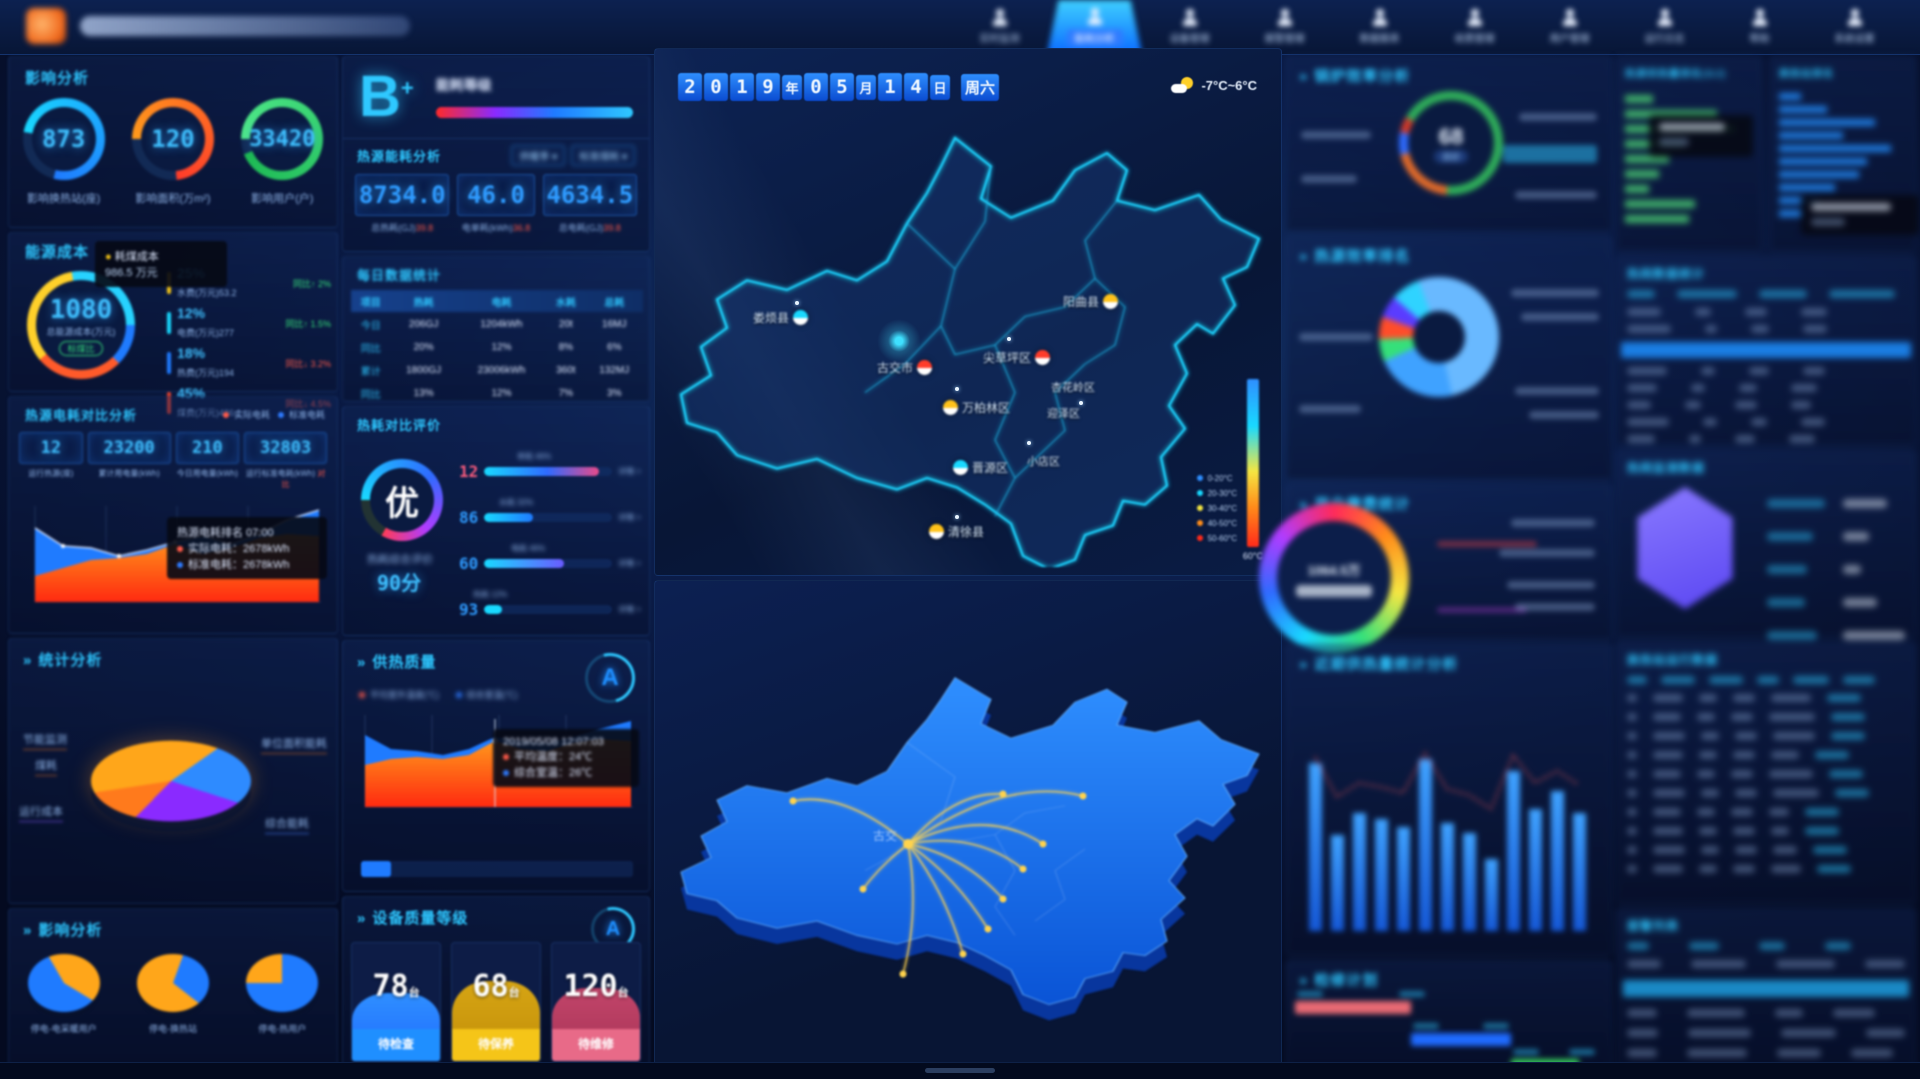 This screenshot has width=1920, height=1079. Describe the element at coordinates (1063, 414) in the screenshot. I see `district-yingze: 迎泽区` at that location.